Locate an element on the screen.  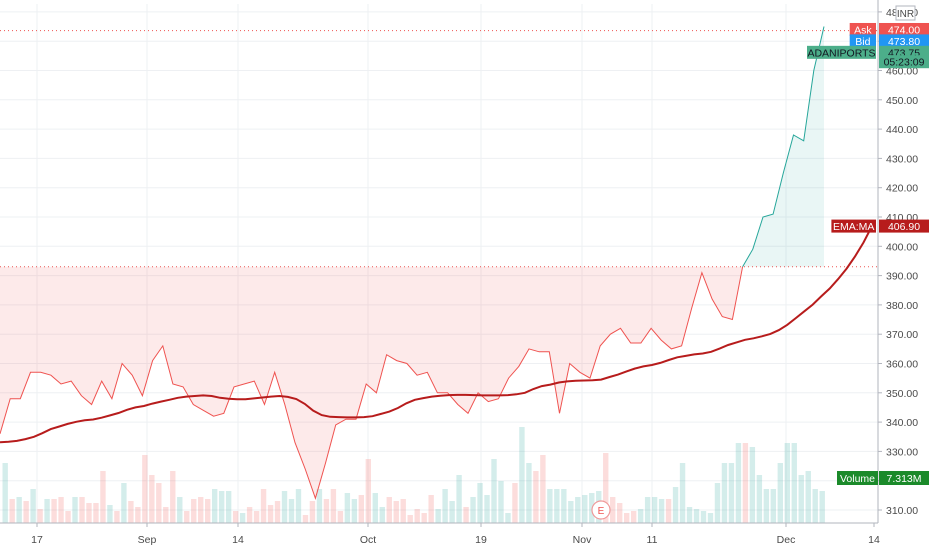
y-tick-label: 420.00 is located at coordinates (902, 189).